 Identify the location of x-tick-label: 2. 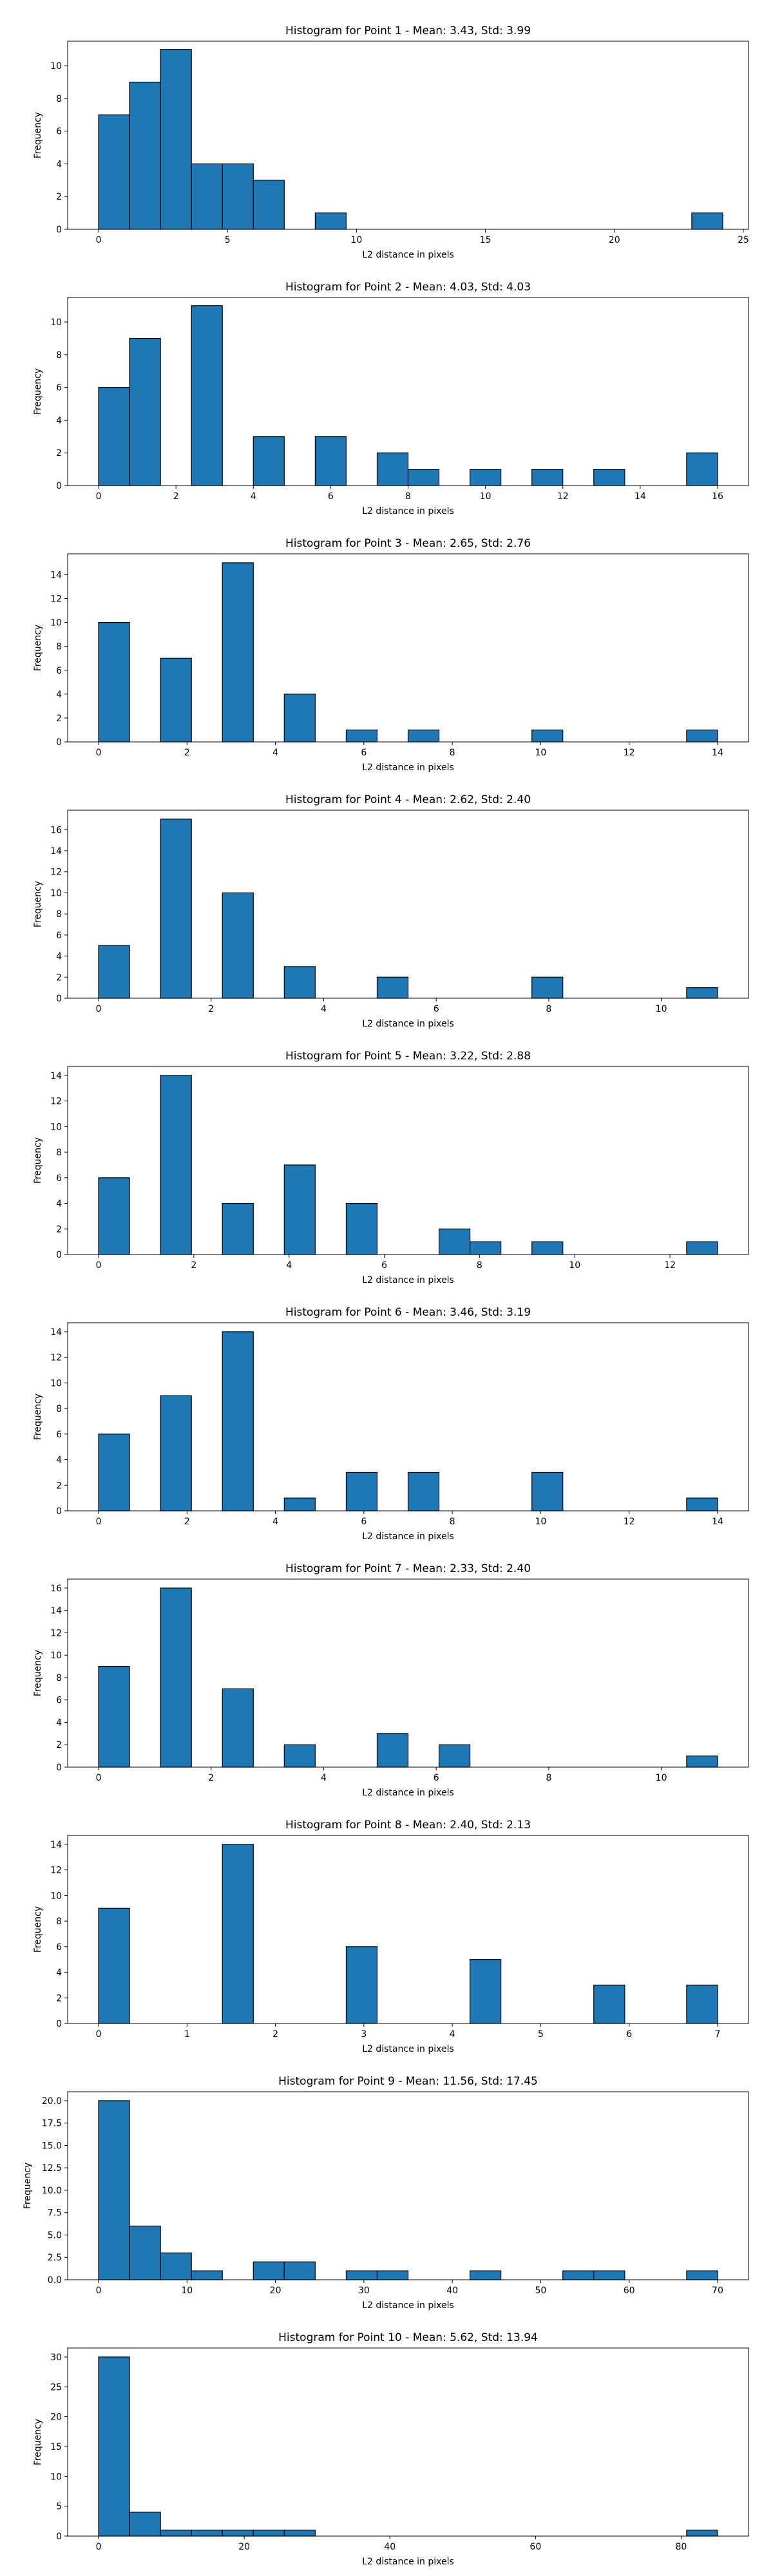
(187, 1522).